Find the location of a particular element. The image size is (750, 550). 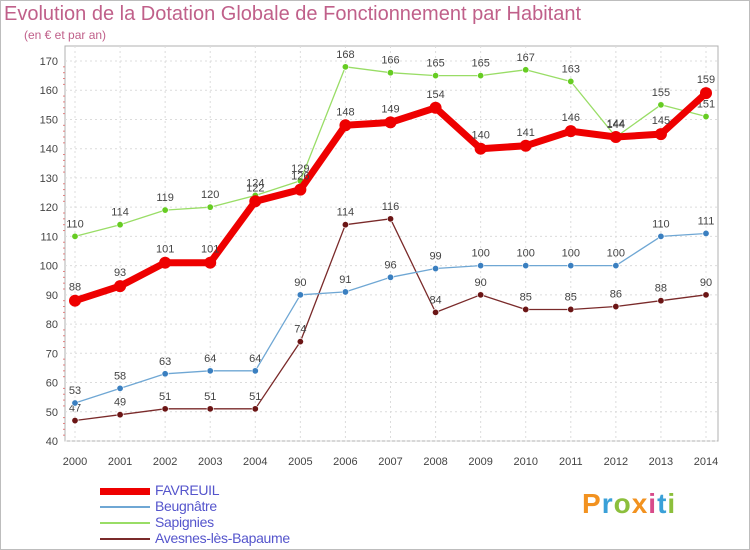

y-tick-label: 150 is located at coordinates (49, 120).